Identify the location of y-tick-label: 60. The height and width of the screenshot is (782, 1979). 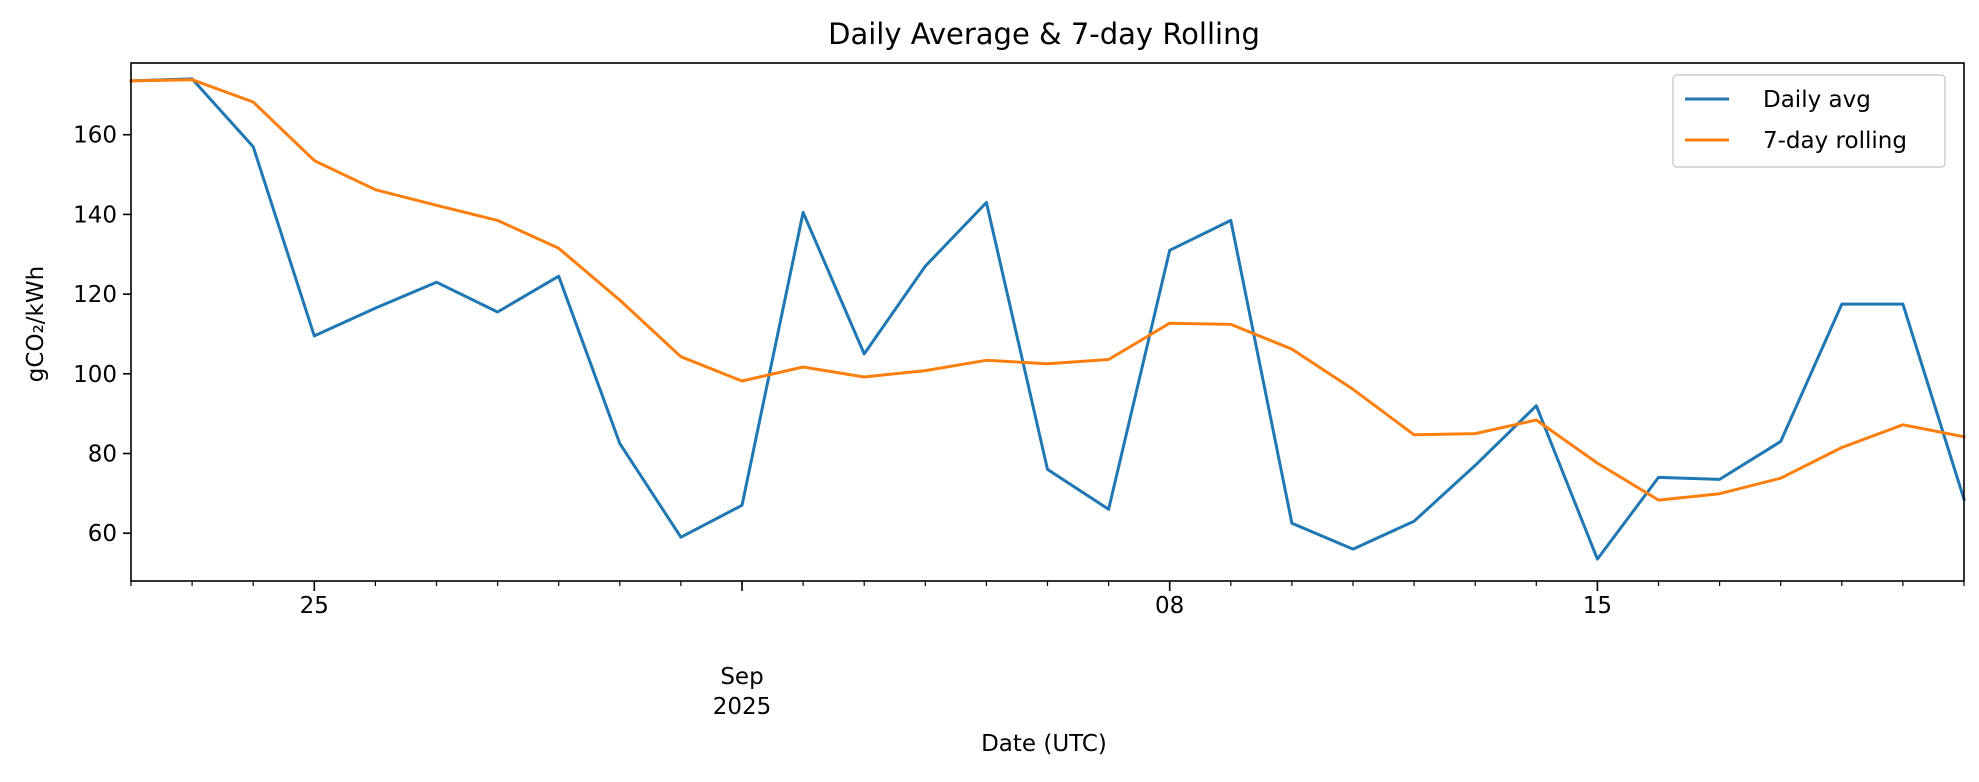
(102, 534).